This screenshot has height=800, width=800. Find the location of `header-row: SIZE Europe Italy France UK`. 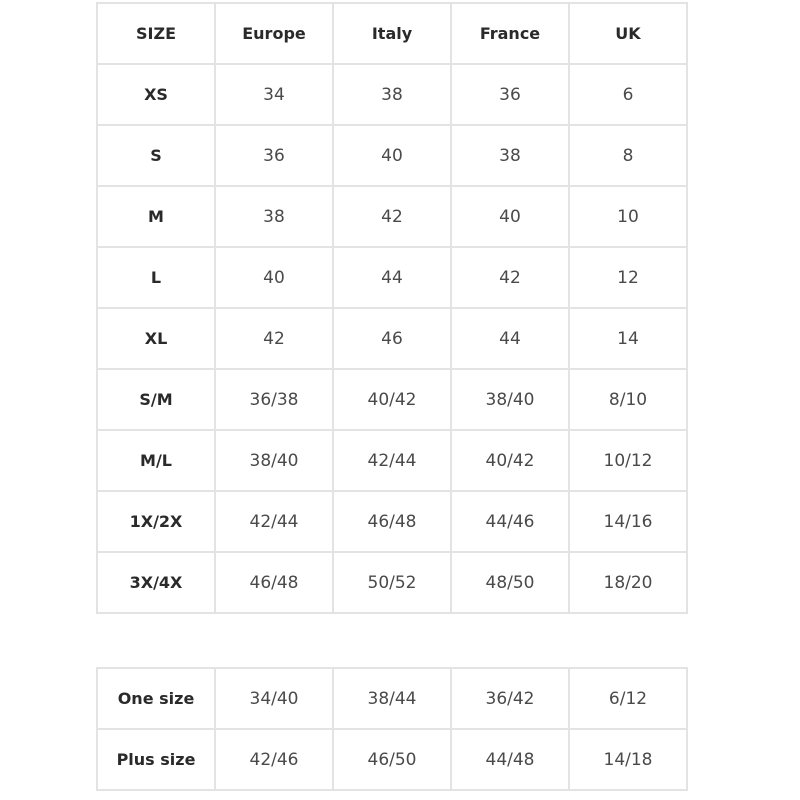

header-row: SIZE Europe Italy France UK is located at coordinates (392, 33).